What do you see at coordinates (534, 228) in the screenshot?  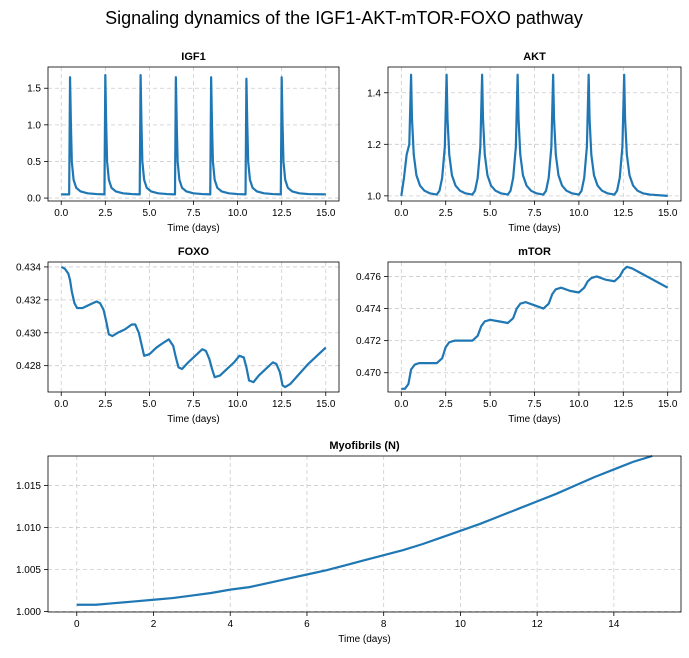 I see `x-axis-label-akt: Time (days)` at bounding box center [534, 228].